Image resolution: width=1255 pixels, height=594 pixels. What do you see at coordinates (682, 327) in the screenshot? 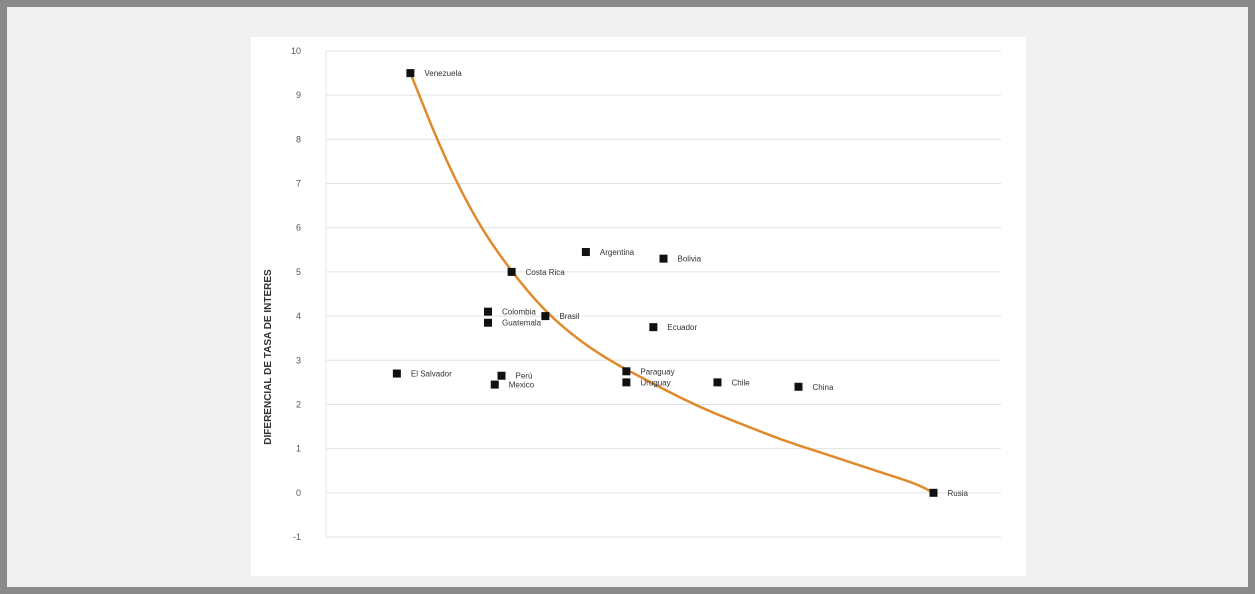
I see `point-label: Ecuador` at bounding box center [682, 327].